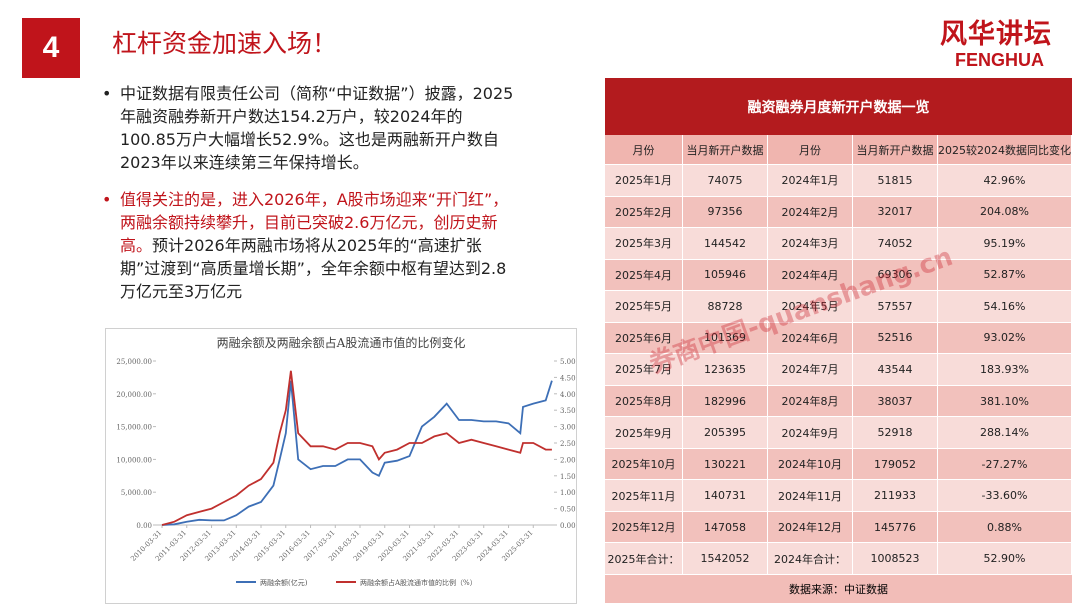 This screenshot has height=608, width=1080. What do you see at coordinates (51, 48) in the screenshot?
I see `section-number: 4` at bounding box center [51, 48].